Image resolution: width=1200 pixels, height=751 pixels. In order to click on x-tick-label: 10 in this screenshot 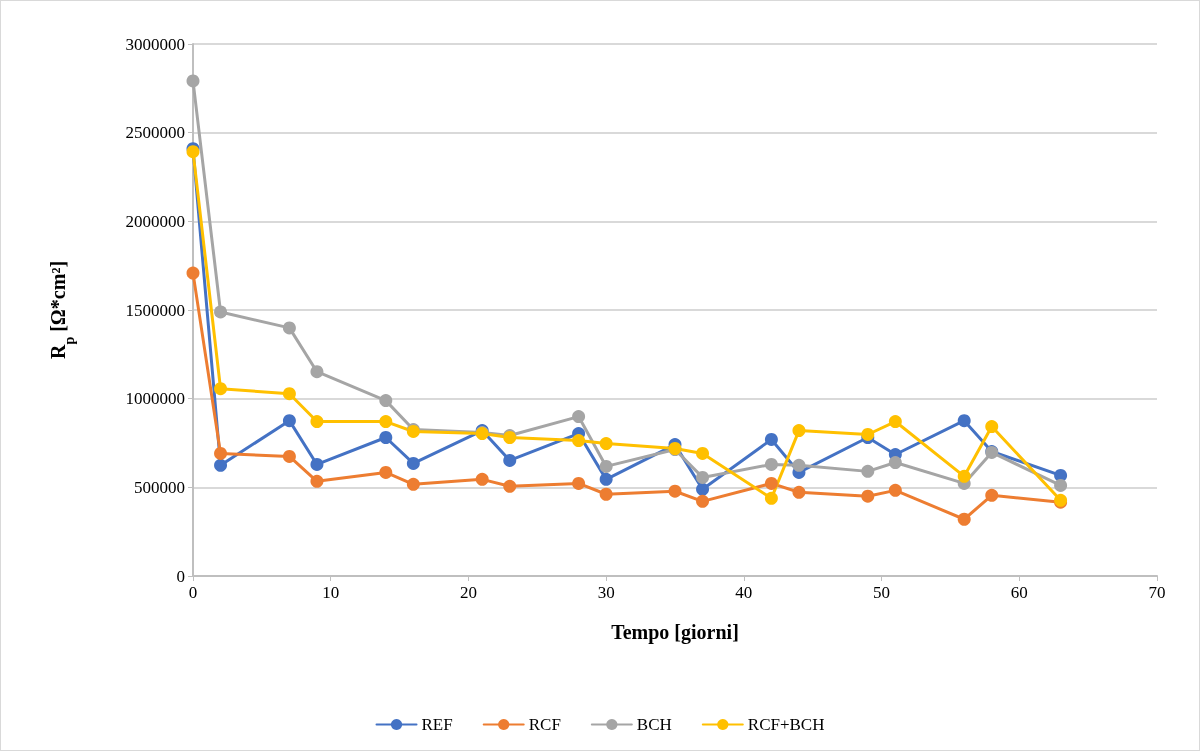, I will do `click(331, 592)`.